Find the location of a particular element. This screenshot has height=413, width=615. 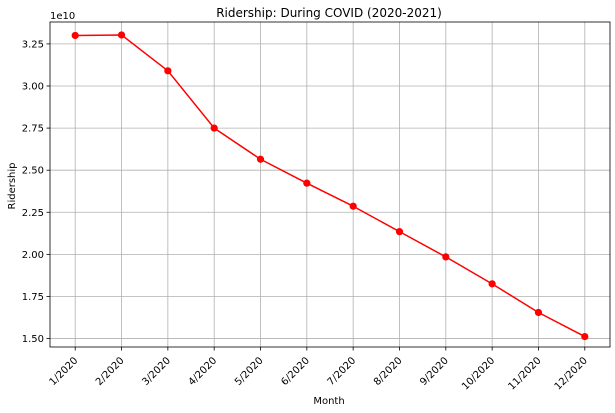

y-tick-label: 2.00 is located at coordinates (33, 255).